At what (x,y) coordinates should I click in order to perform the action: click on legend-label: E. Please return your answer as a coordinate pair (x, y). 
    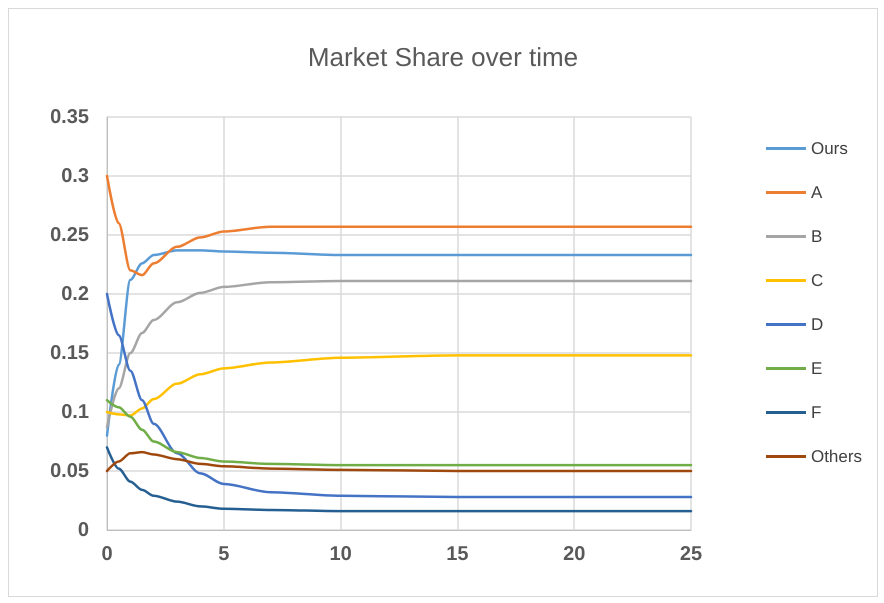
    Looking at the image, I should click on (816, 368).